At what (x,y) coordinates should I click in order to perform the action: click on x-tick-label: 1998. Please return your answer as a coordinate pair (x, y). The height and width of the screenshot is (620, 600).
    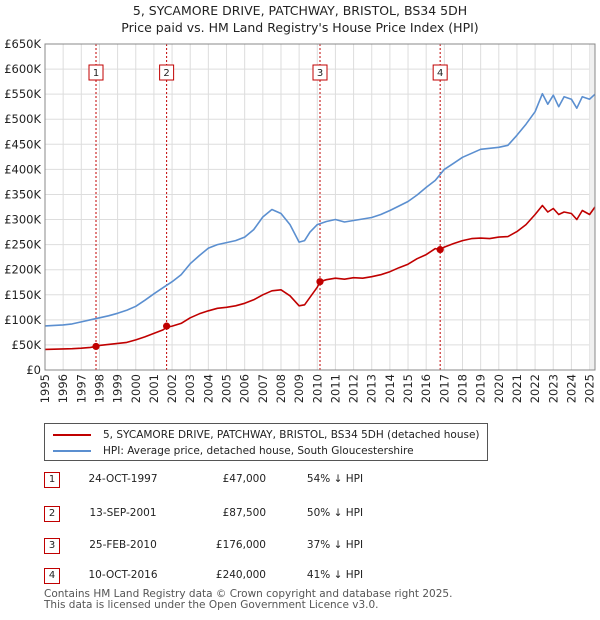
    Looking at the image, I should click on (99, 388).